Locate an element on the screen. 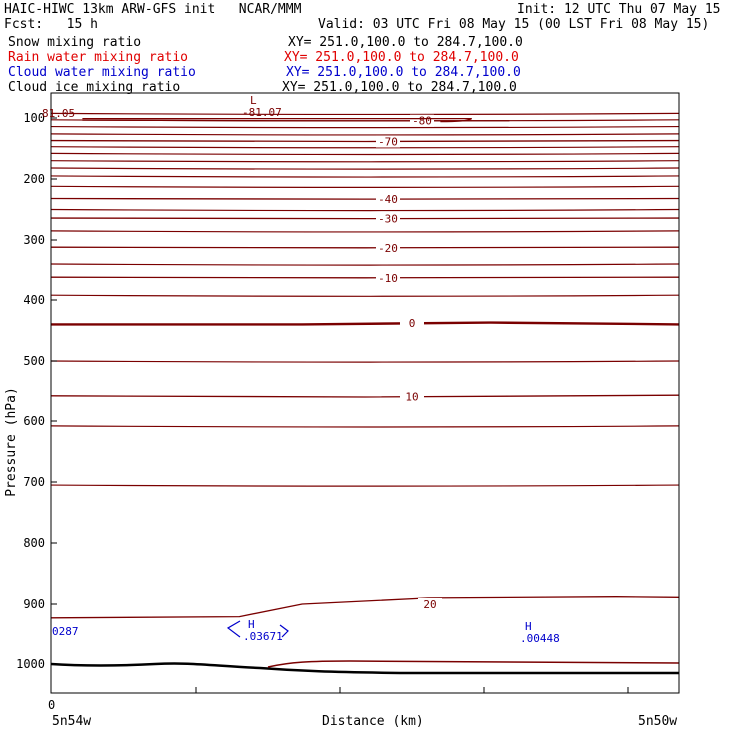  y-tick-label: 200 is located at coordinates (34, 179).